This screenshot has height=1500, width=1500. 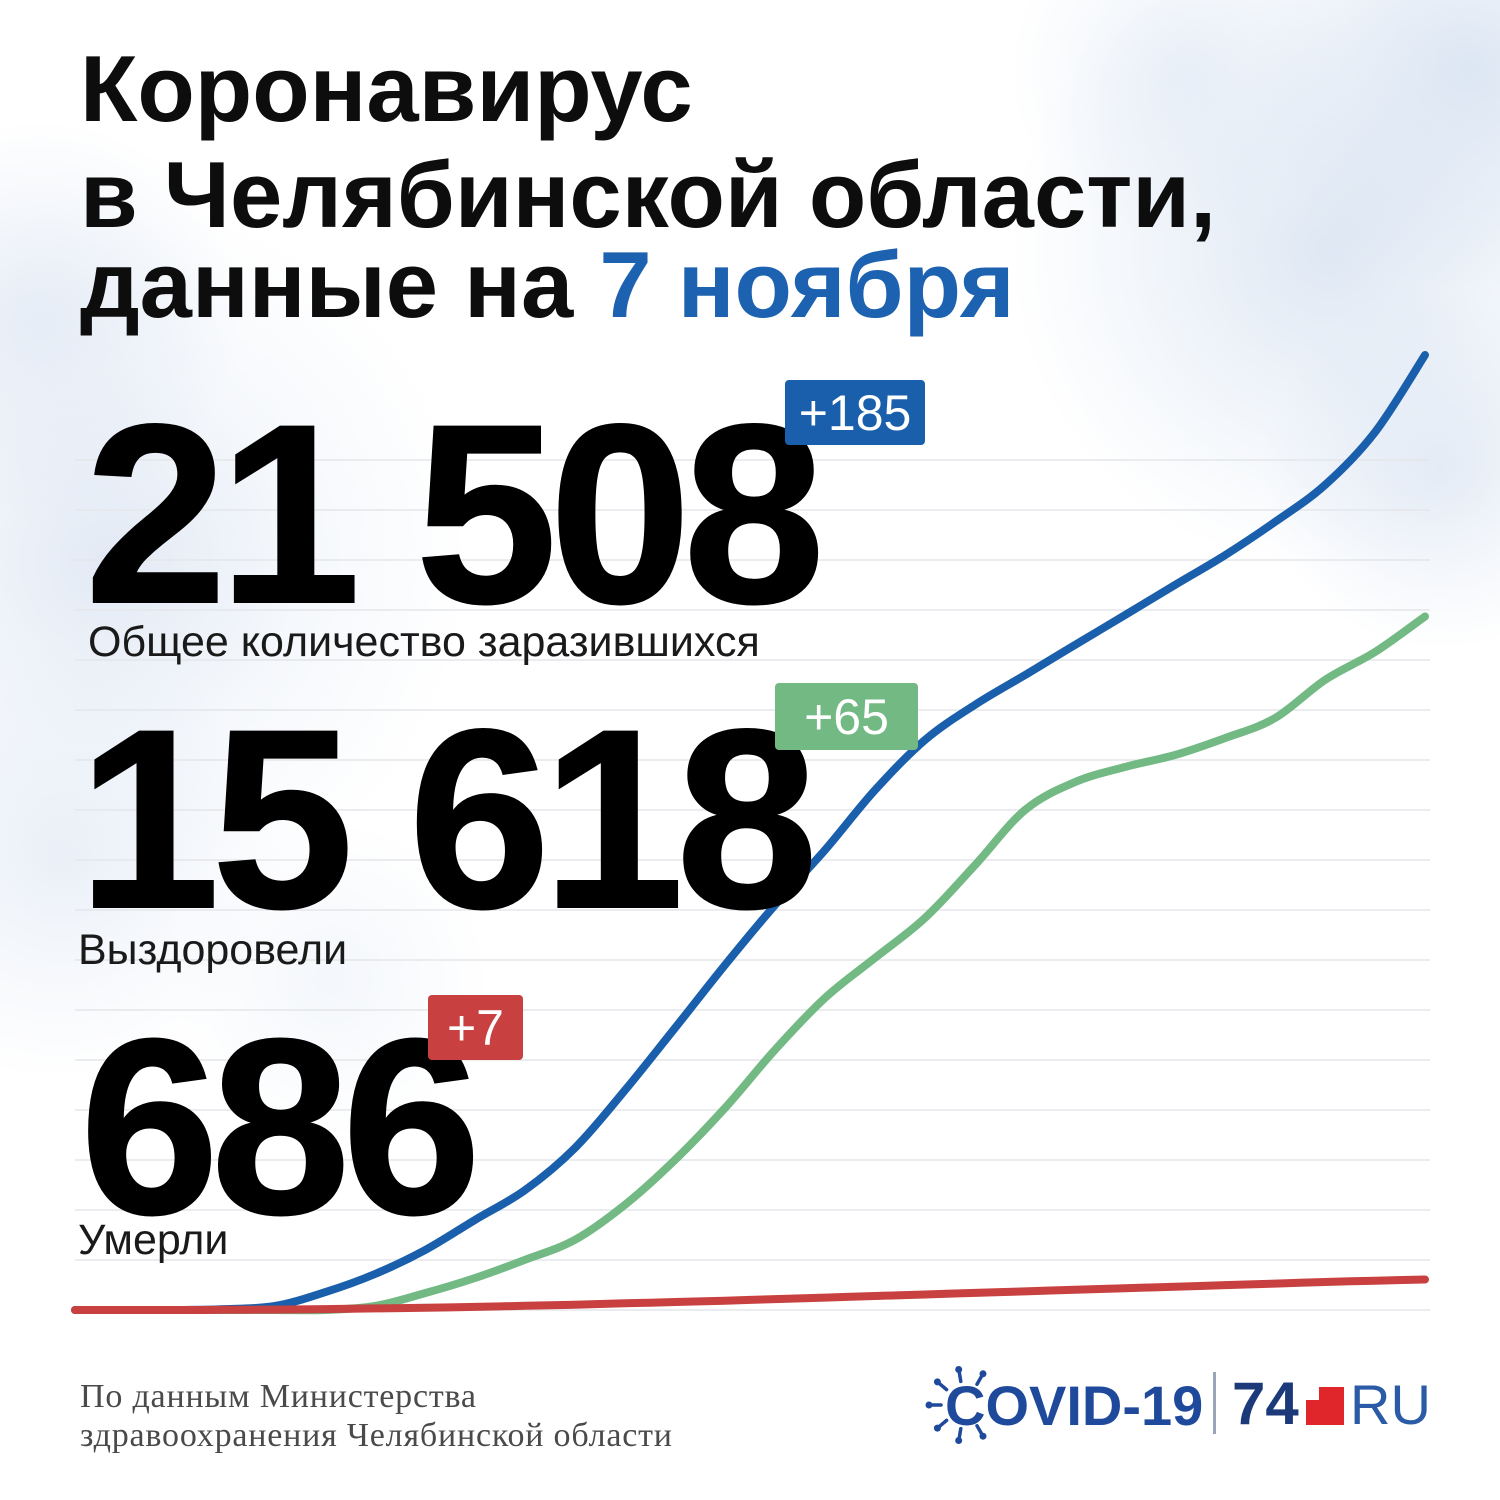 What do you see at coordinates (327, 284) in the screenshot?
I see `title-date-prefix: данные на` at bounding box center [327, 284].